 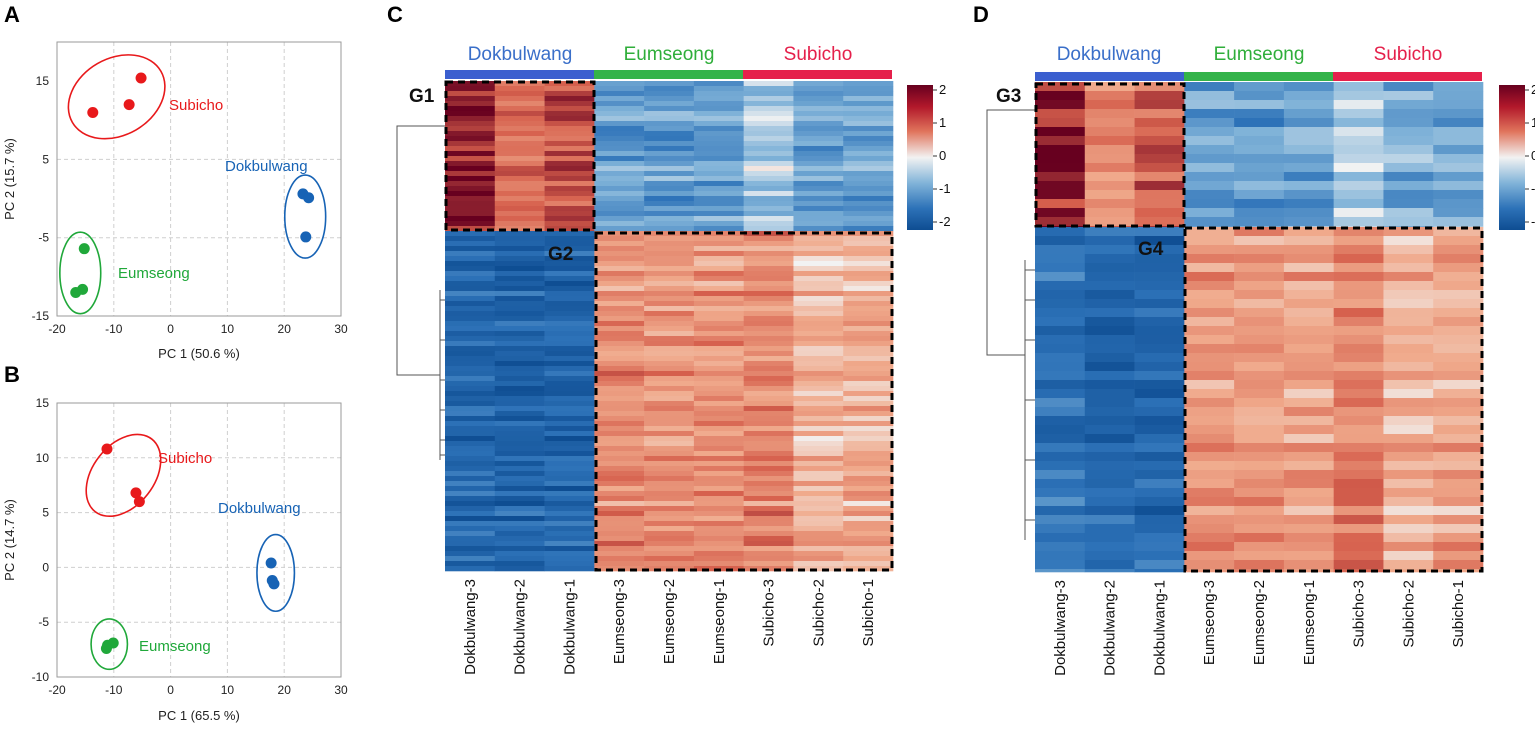 I want to click on x-tick-label: -10, so click(x=114, y=329).